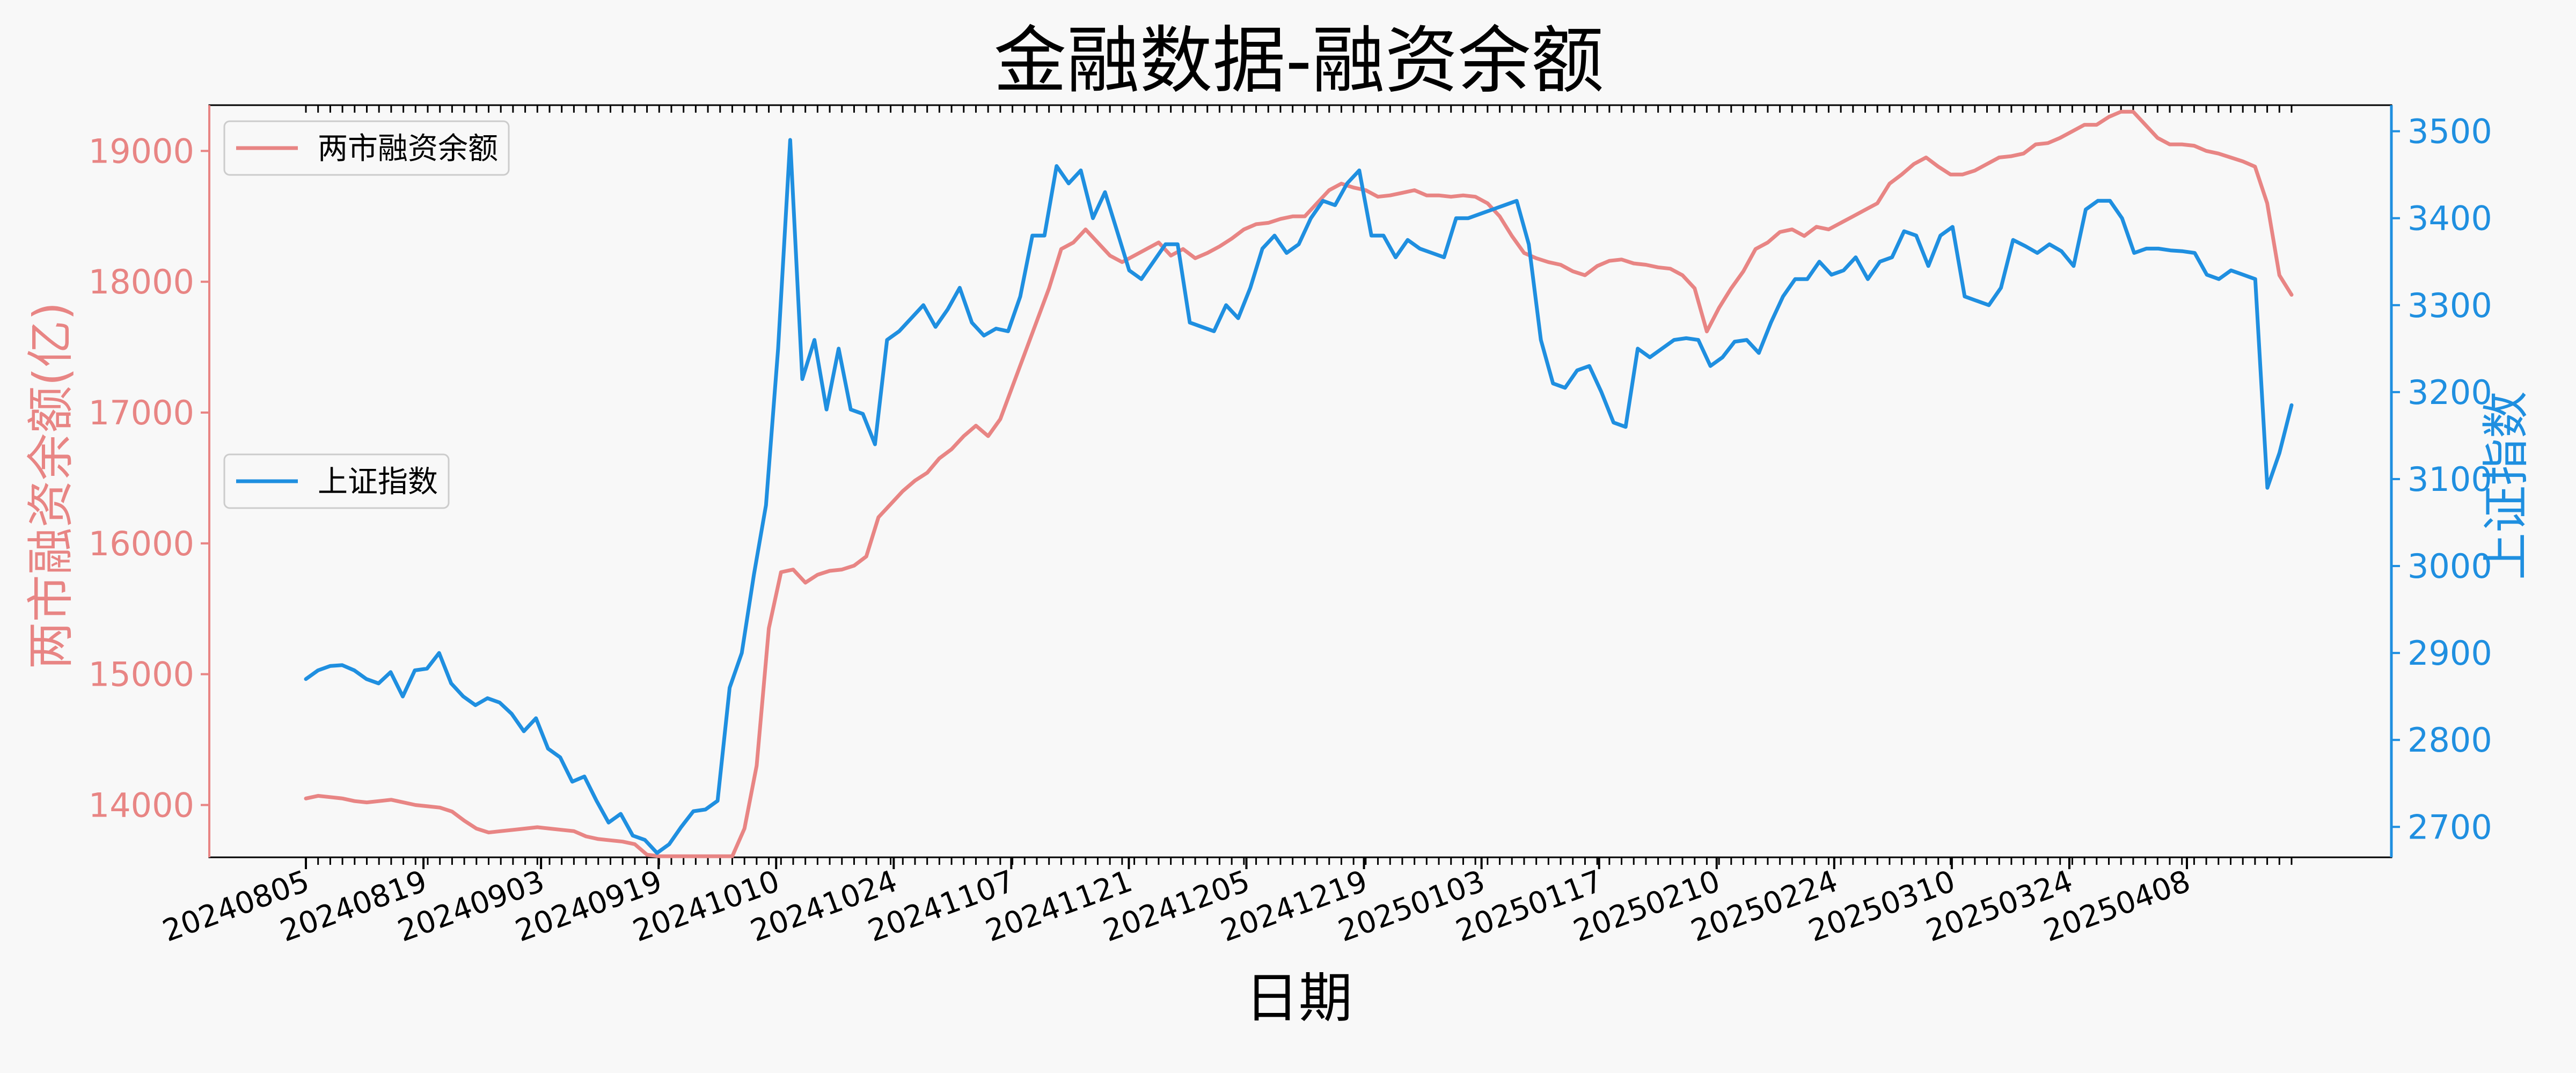 The image size is (2576, 1073). What do you see at coordinates (2449, 653) in the screenshot?
I see `right-tick-label: 2900` at bounding box center [2449, 653].